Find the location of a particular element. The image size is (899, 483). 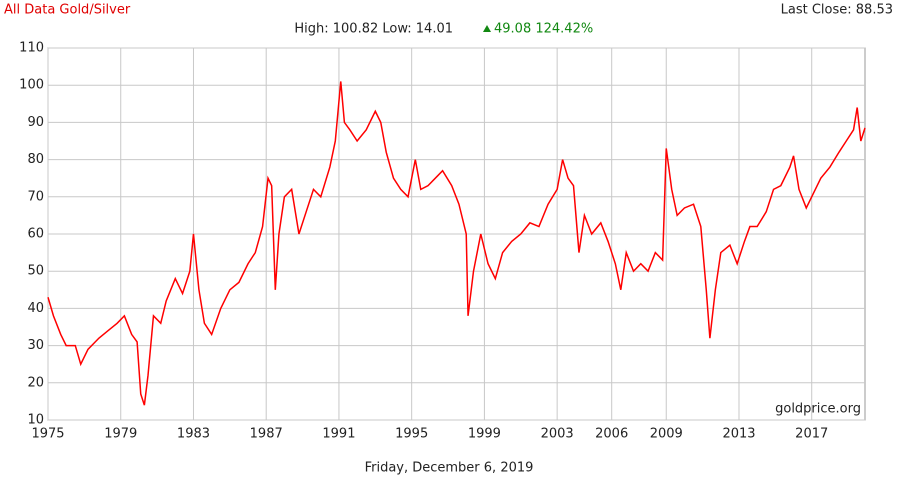

y-tick-label: 100 is located at coordinates (31, 85).